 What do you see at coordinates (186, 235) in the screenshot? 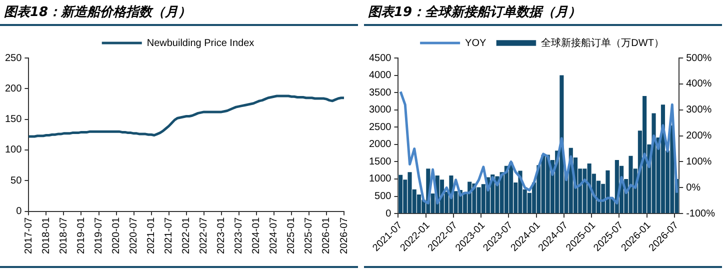
I see `x-tick-label: 2022-01` at bounding box center [186, 235].